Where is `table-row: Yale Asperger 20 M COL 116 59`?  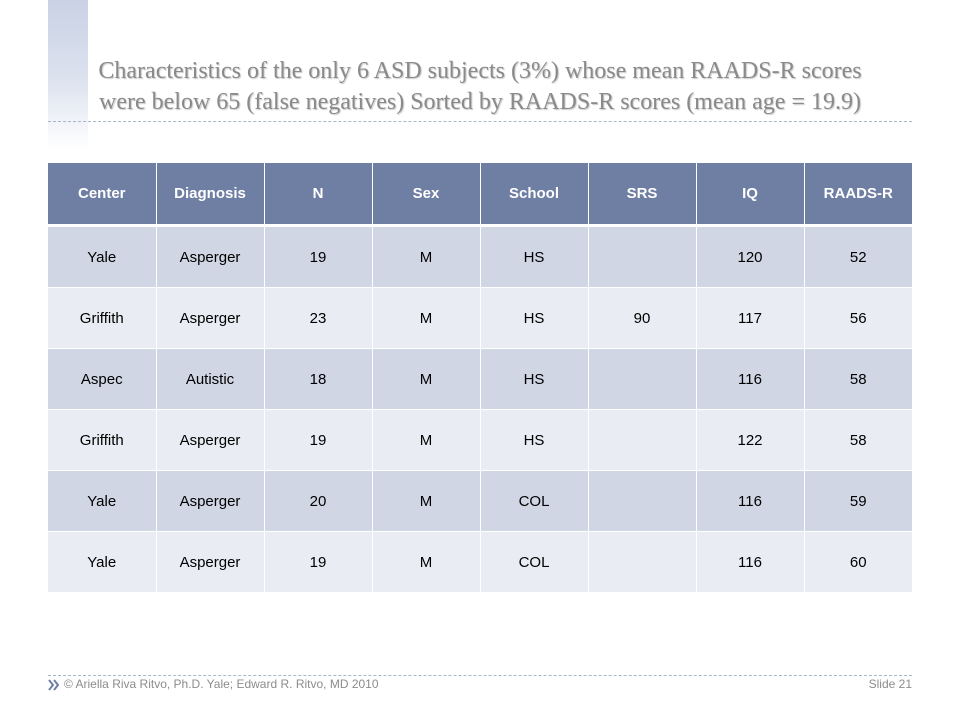 table-row: Yale Asperger 20 M COL 116 59 is located at coordinates (480, 501).